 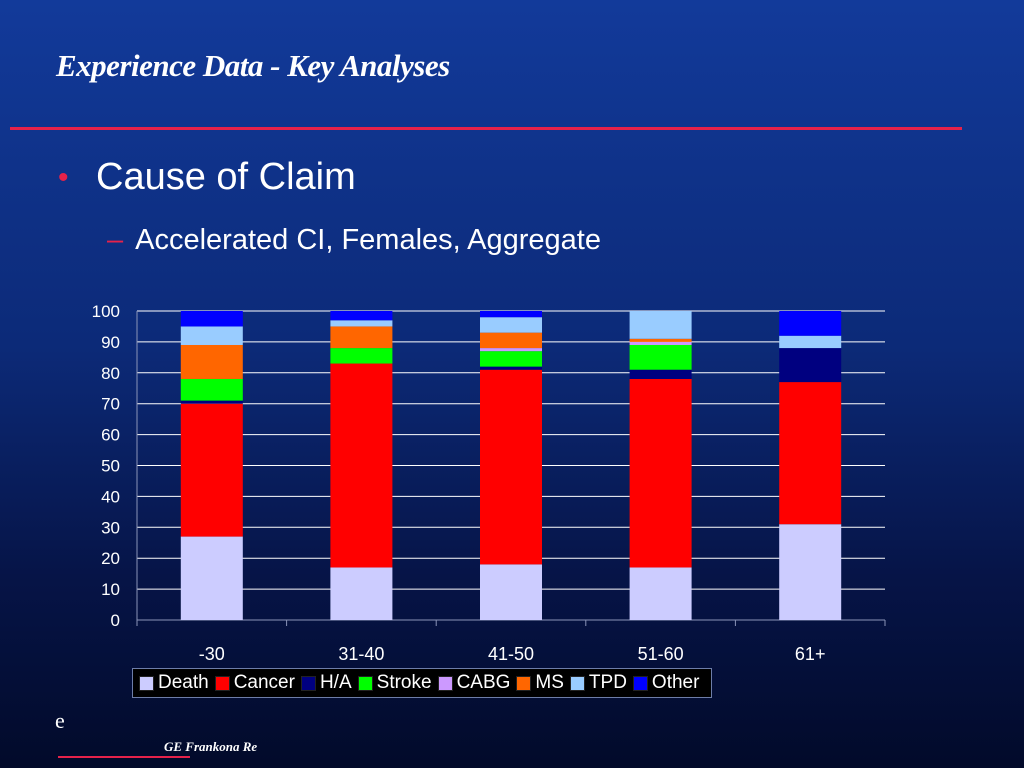 I want to click on legend-label: MS, so click(x=549, y=682).